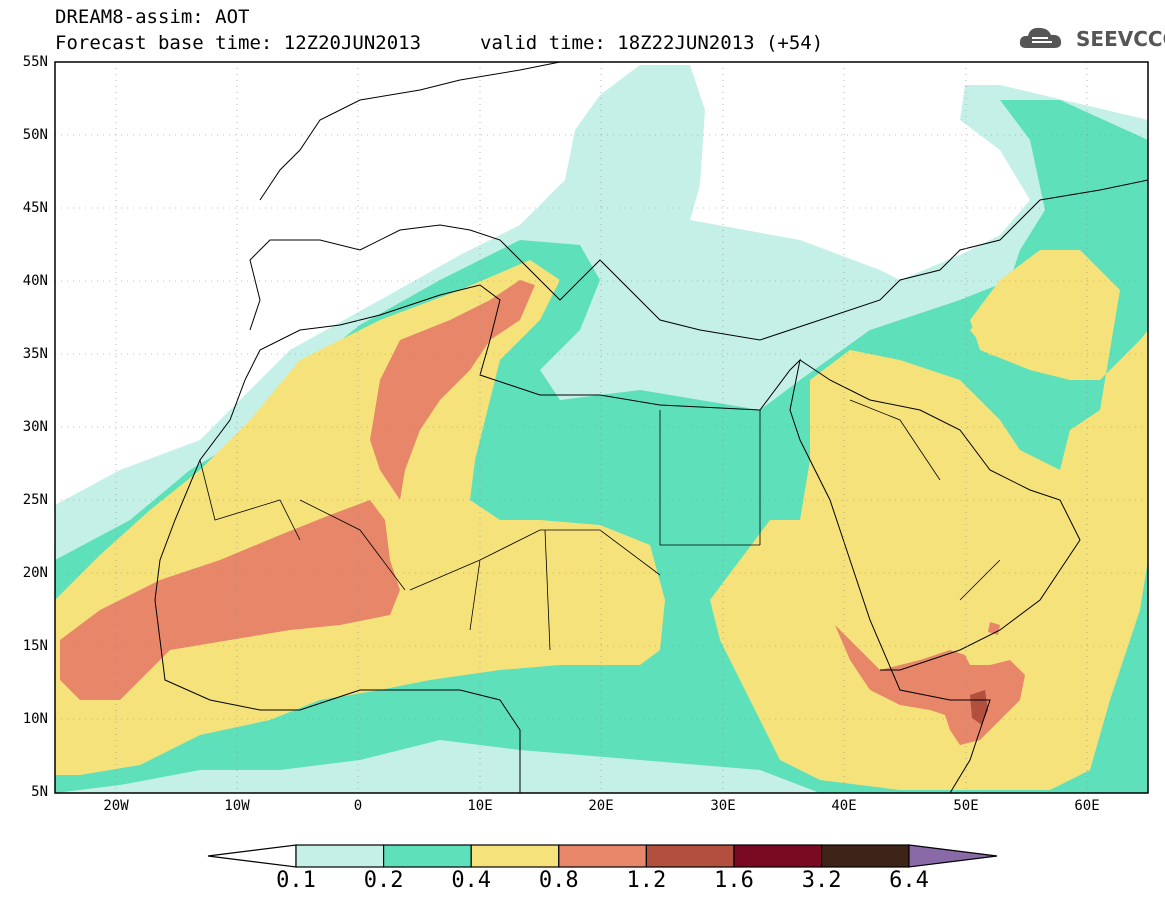 The image size is (1165, 905). Describe the element at coordinates (953, 856) in the screenshot. I see `colorbar-high-arrow` at that location.